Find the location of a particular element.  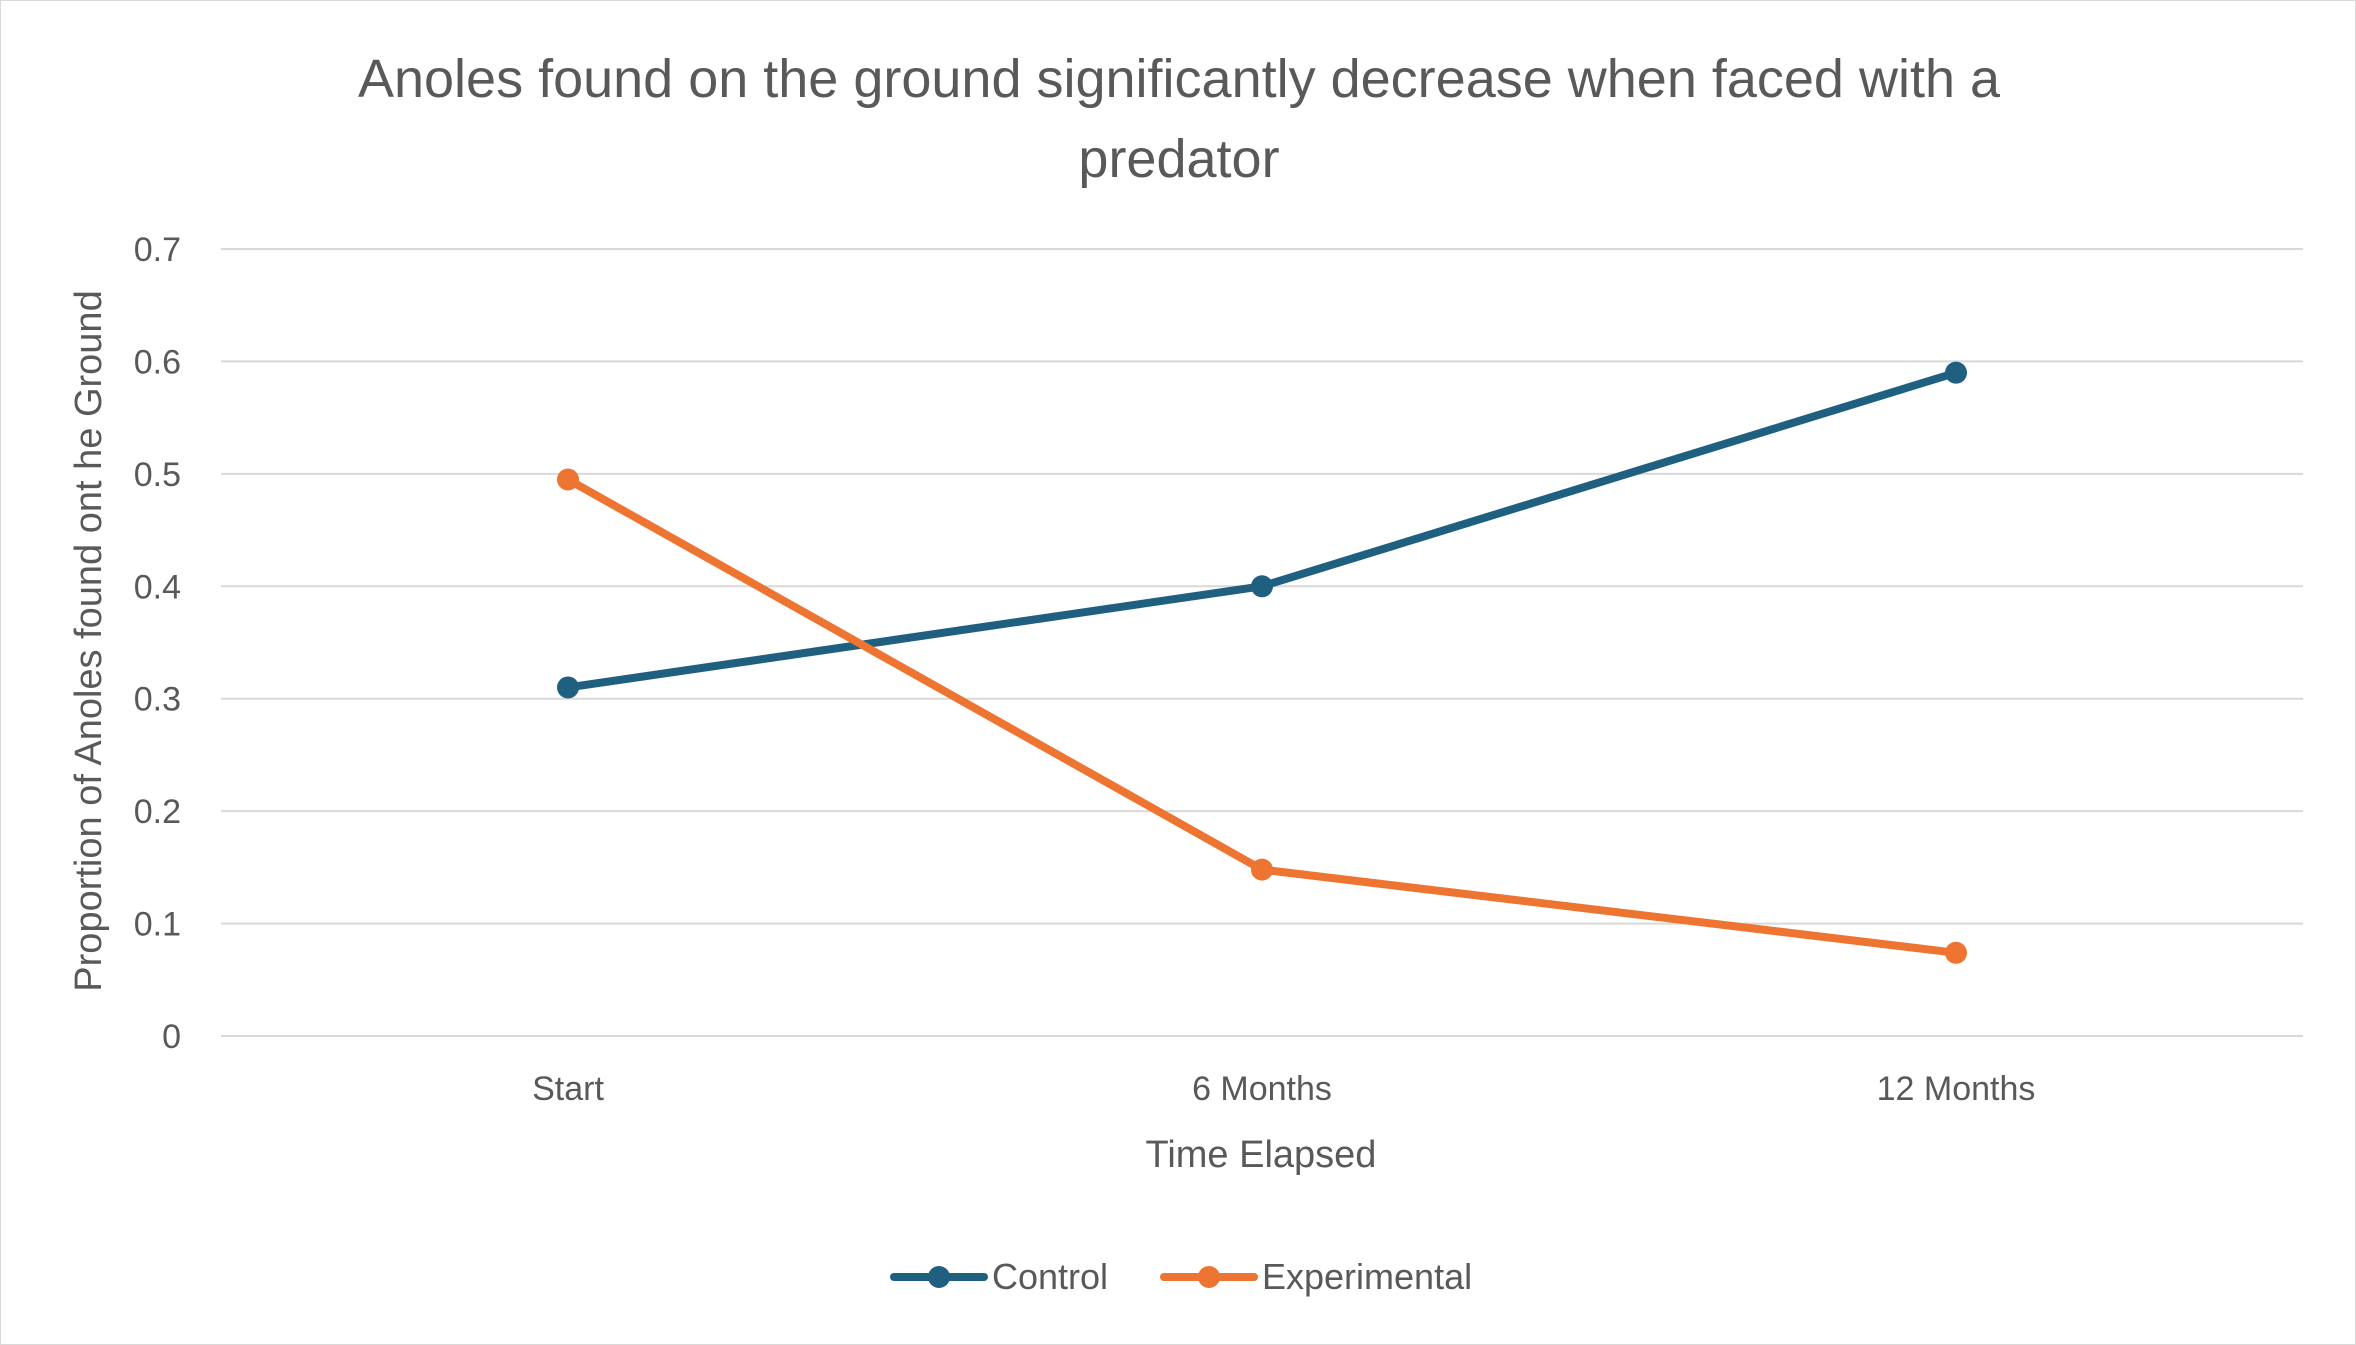

y-axis-title: Proportion of Anoles found ont he Ground is located at coordinates (89, 640).